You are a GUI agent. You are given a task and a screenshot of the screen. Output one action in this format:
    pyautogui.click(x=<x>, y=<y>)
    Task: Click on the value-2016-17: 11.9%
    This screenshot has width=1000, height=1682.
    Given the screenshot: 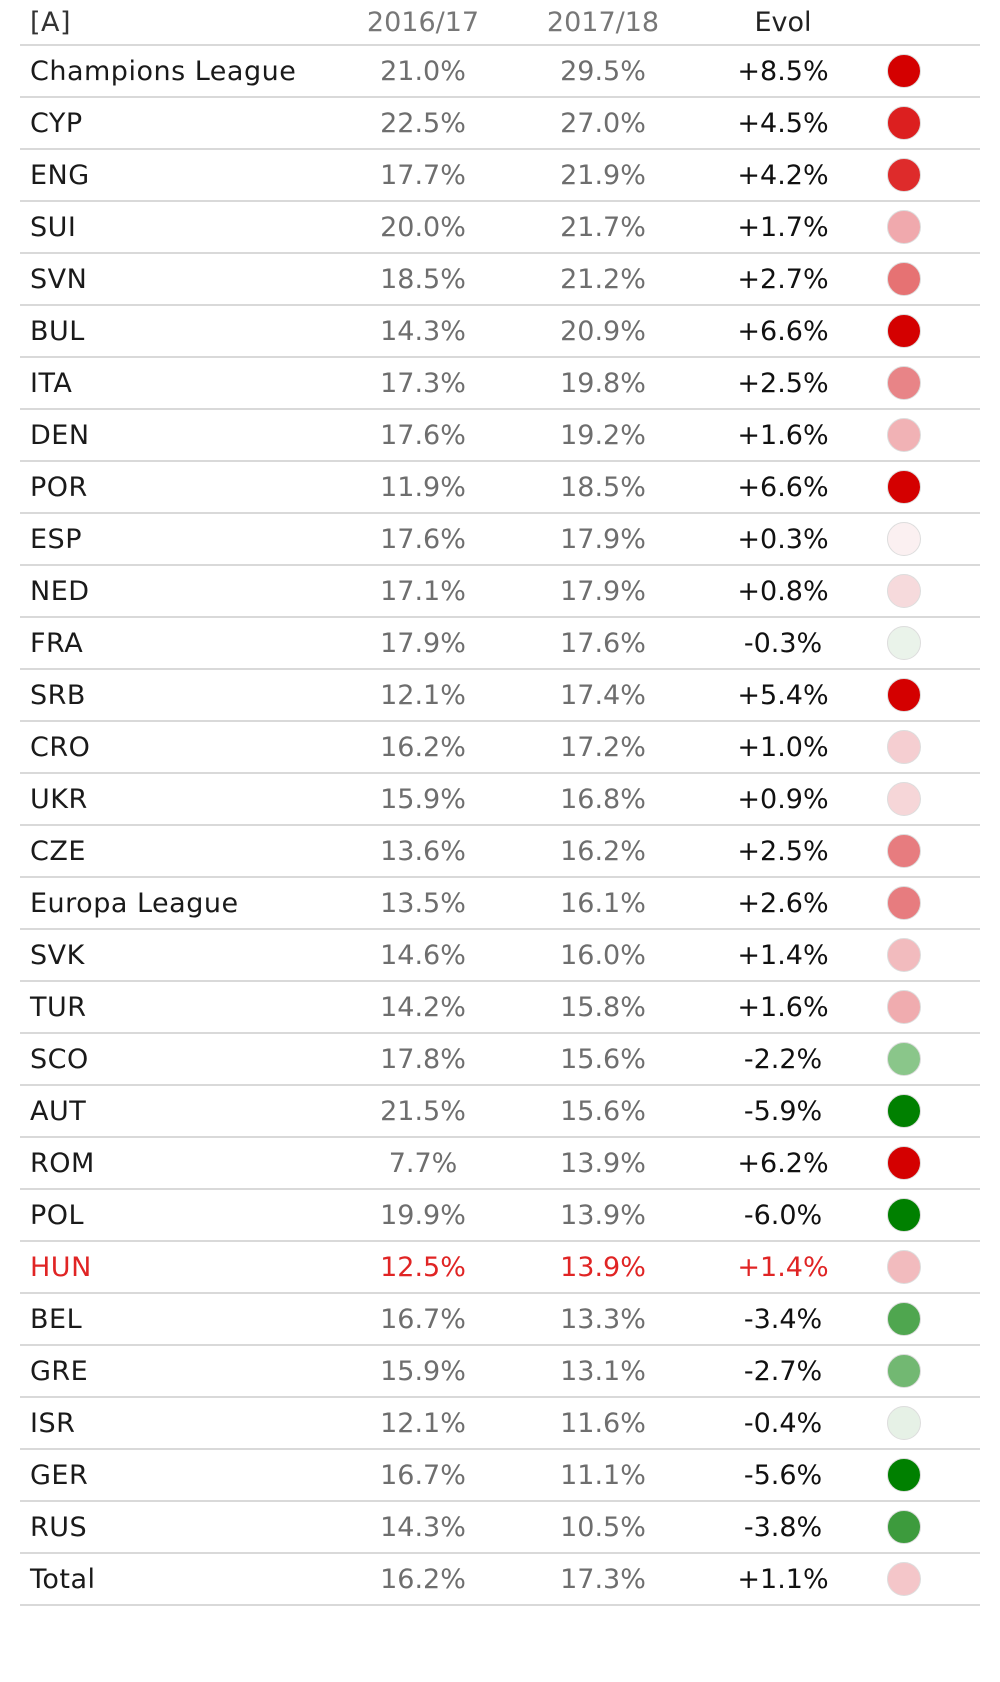 What is the action you would take?
    pyautogui.click(x=423, y=487)
    